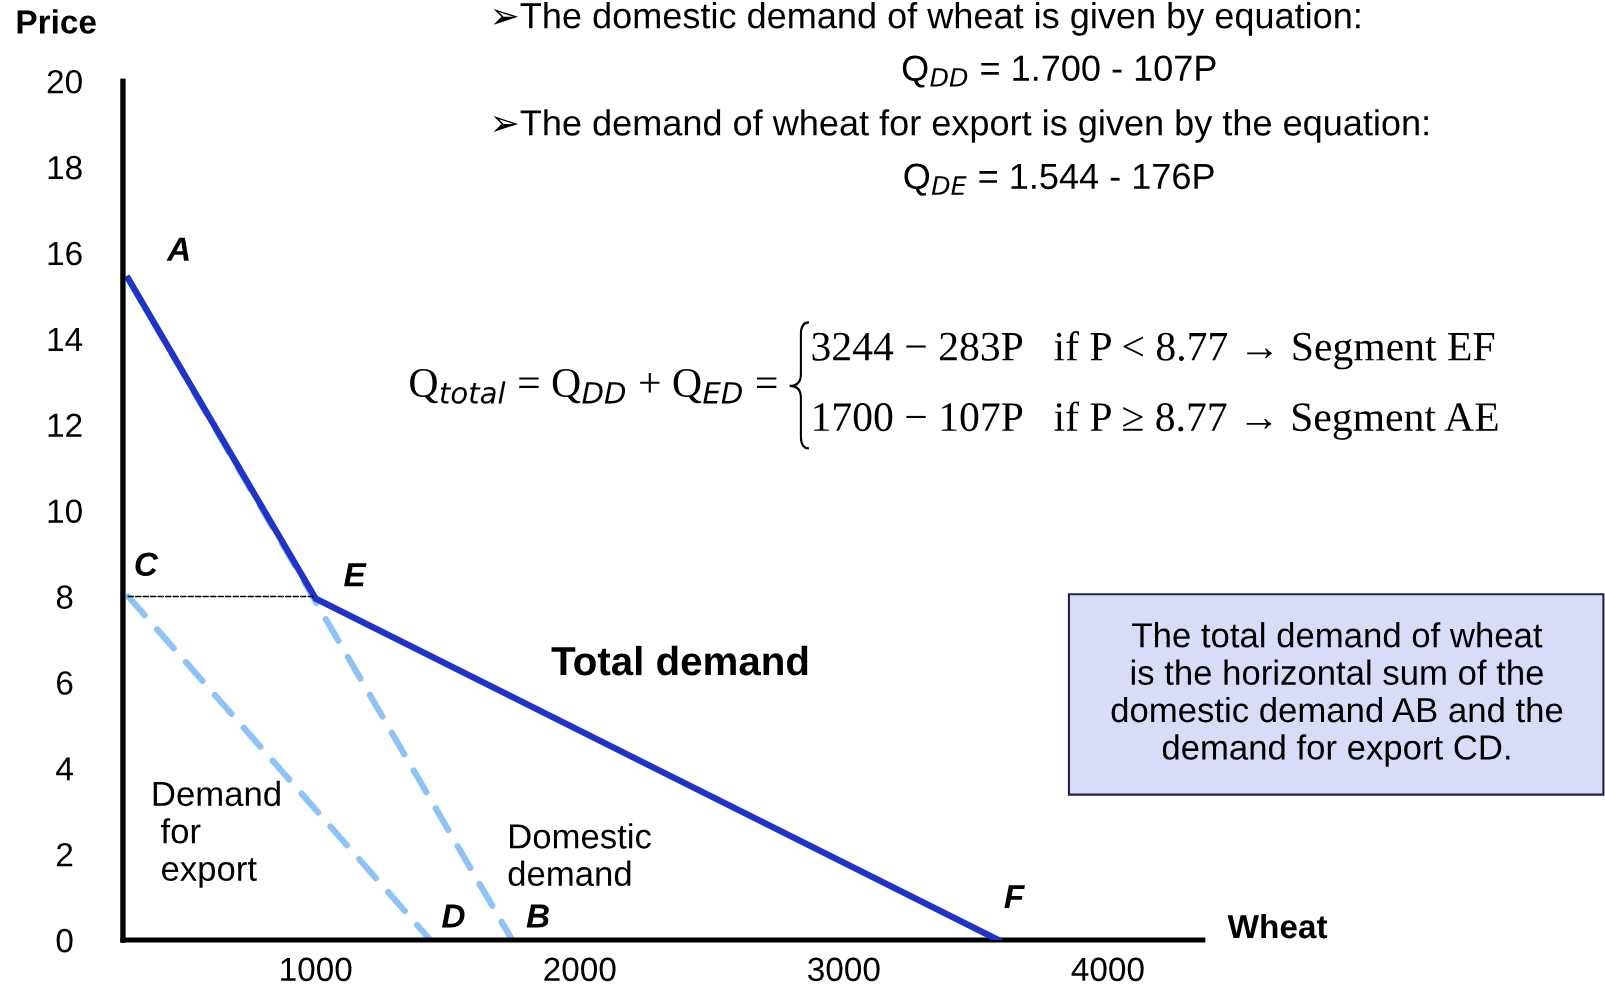 The image size is (1605, 992). What do you see at coordinates (216, 834) in the screenshot?
I see `annotation: Demand for export` at bounding box center [216, 834].